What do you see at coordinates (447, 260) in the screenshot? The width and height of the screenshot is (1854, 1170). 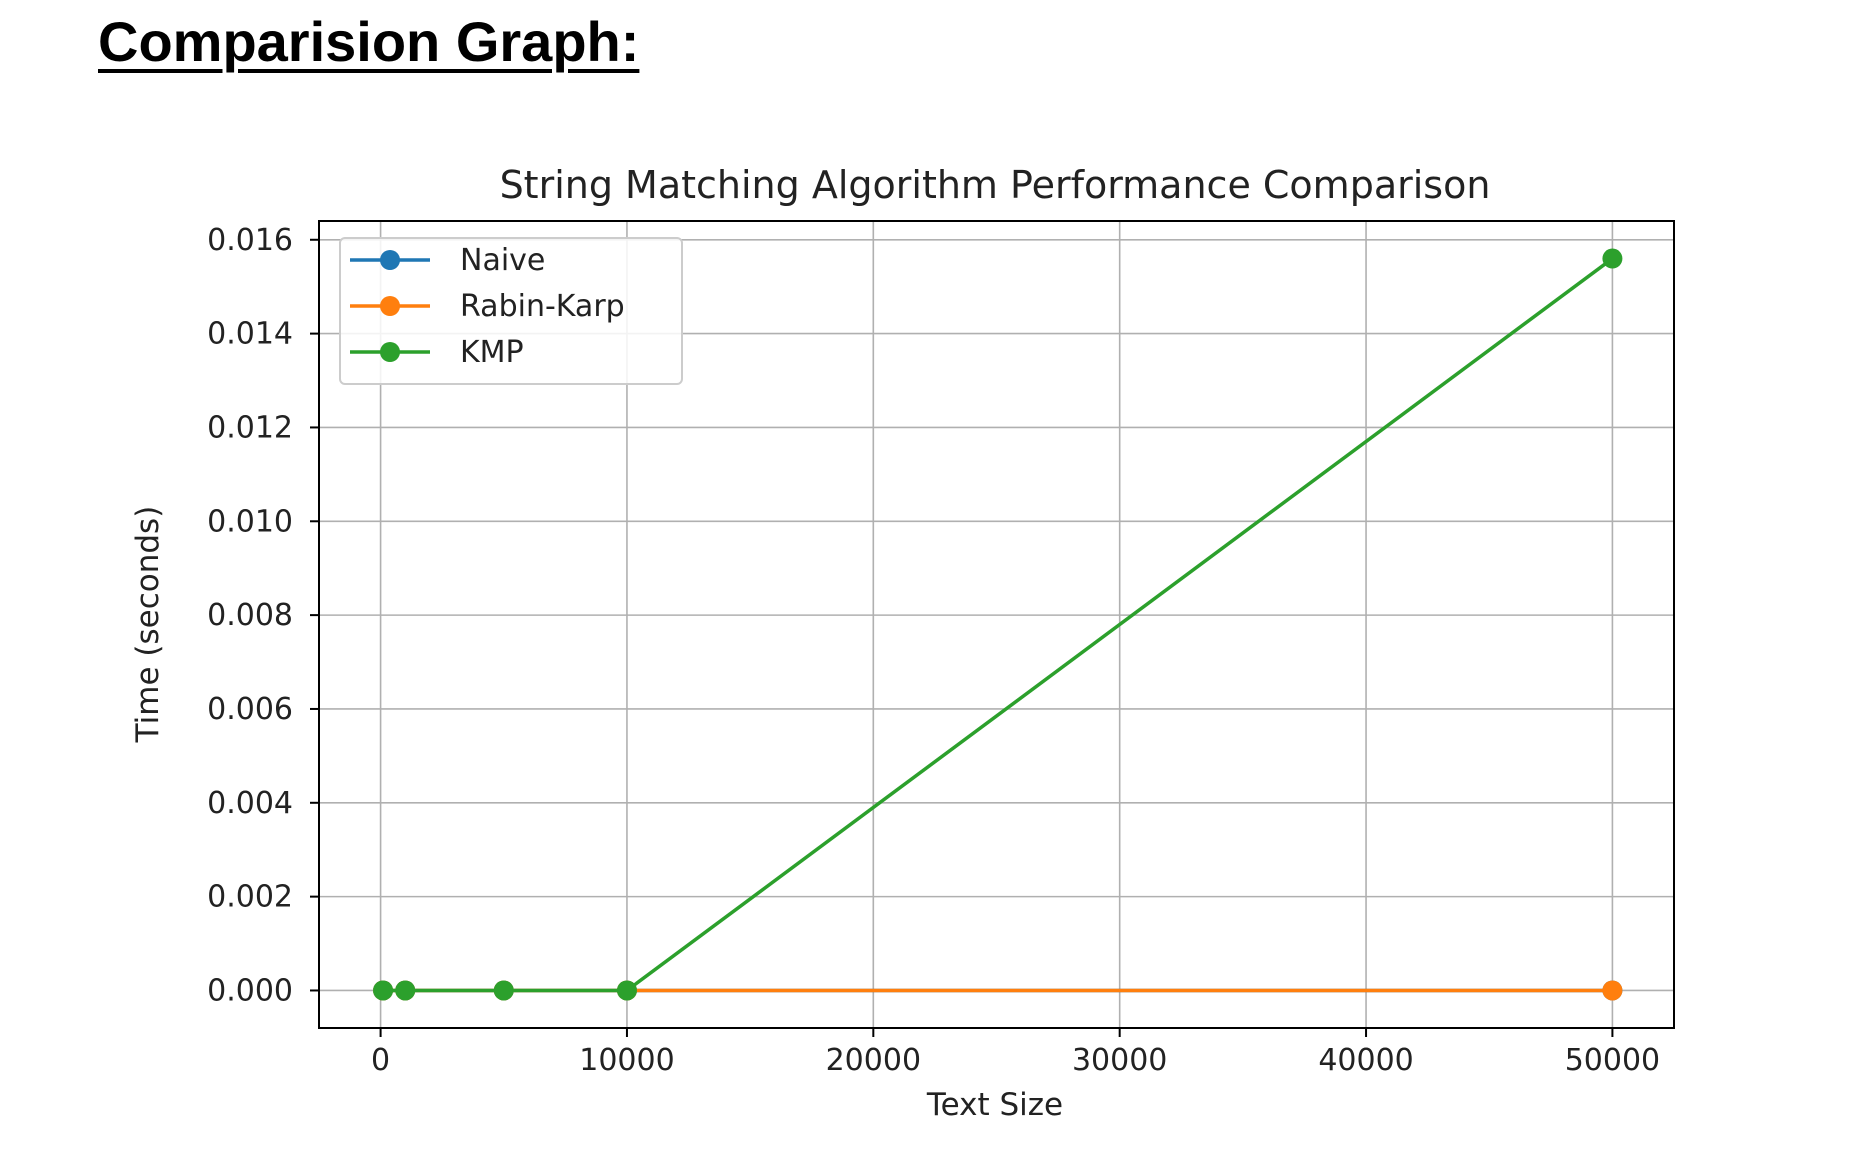 I see `legend-item-naive: Naive` at bounding box center [447, 260].